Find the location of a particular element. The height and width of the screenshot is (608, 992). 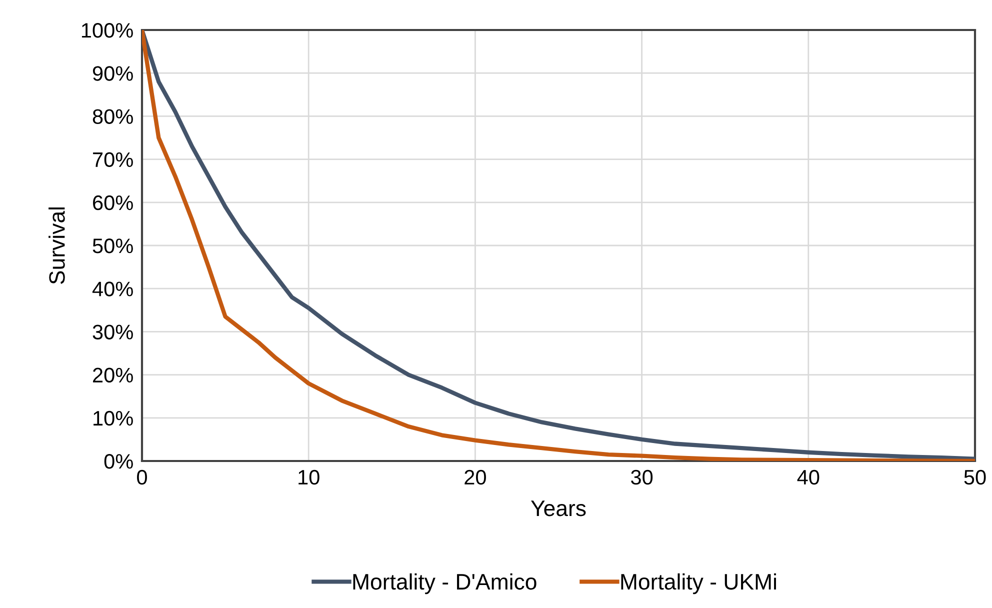

y-axis-title: Survival is located at coordinates (56, 245).